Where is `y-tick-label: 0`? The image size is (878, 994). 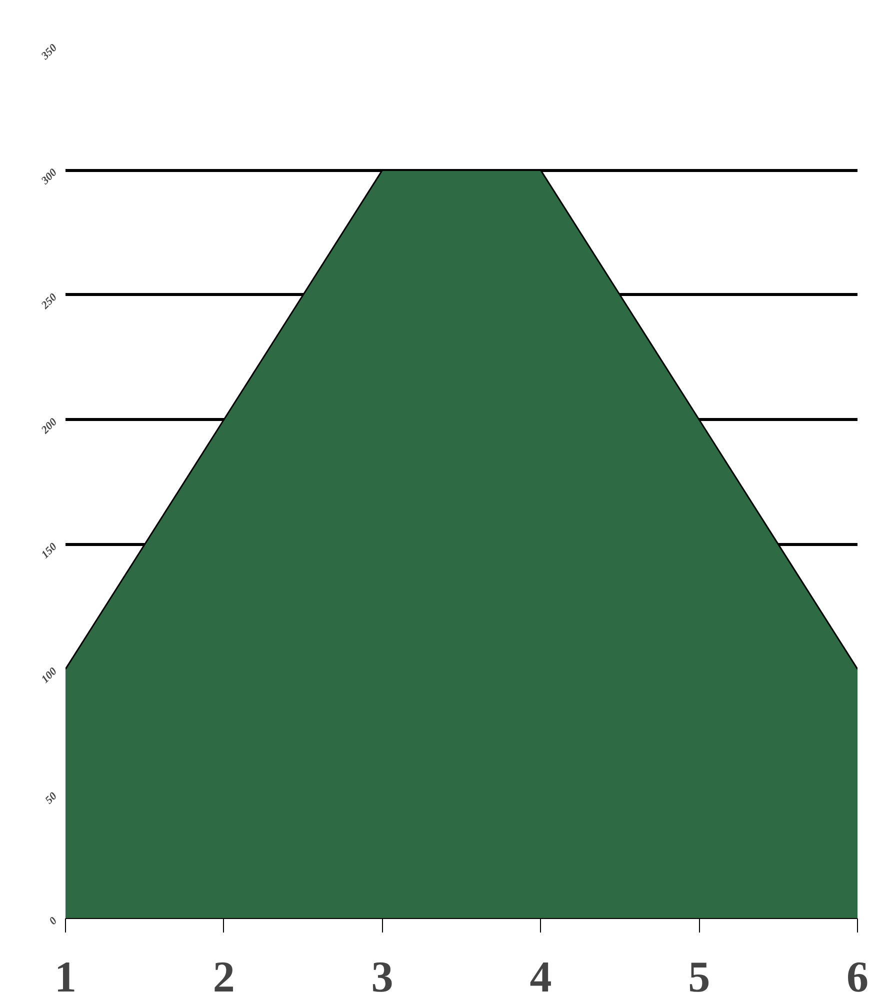
y-tick-label: 0 is located at coordinates (53, 921).